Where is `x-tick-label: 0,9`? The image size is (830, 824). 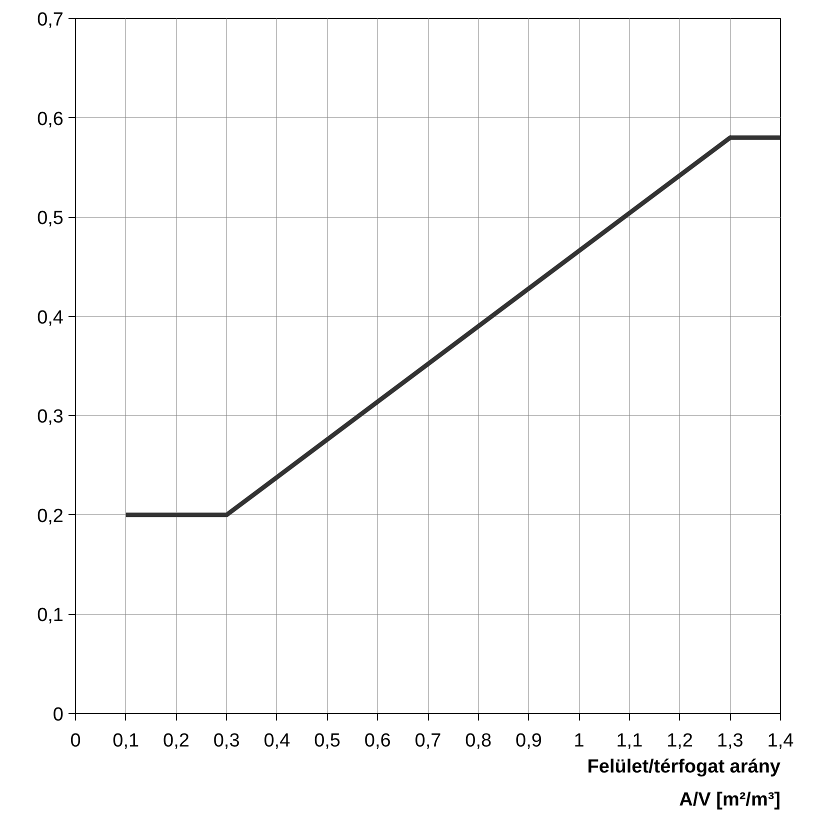 x-tick-label: 0,9 is located at coordinates (529, 741).